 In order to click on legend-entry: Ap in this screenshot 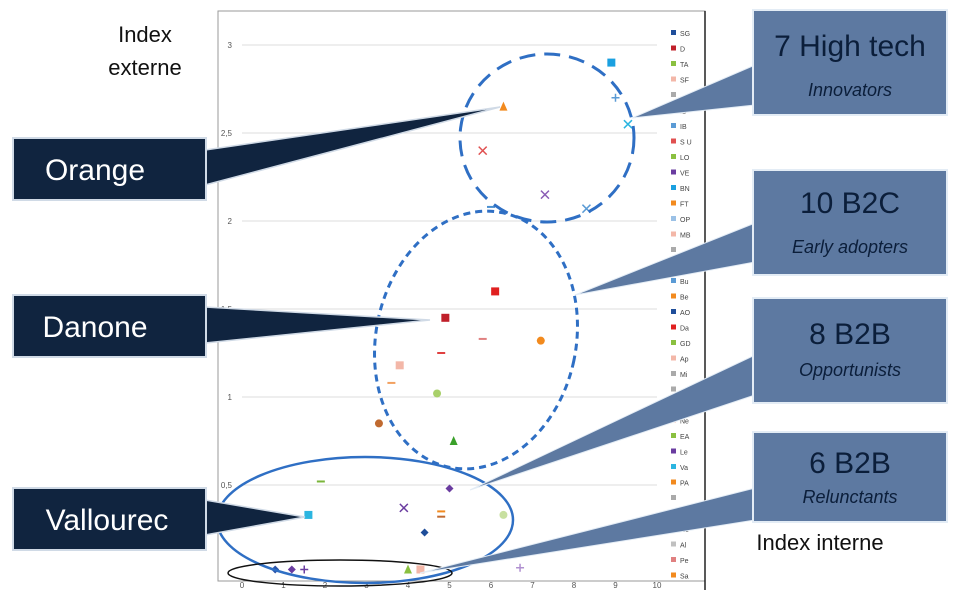, I will do `click(684, 360)`.